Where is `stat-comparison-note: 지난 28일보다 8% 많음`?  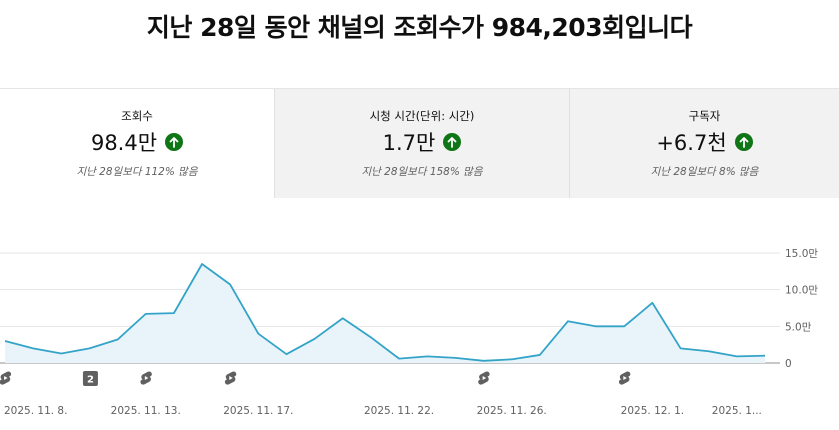 stat-comparison-note: 지난 28일보다 8% 많음 is located at coordinates (704, 172).